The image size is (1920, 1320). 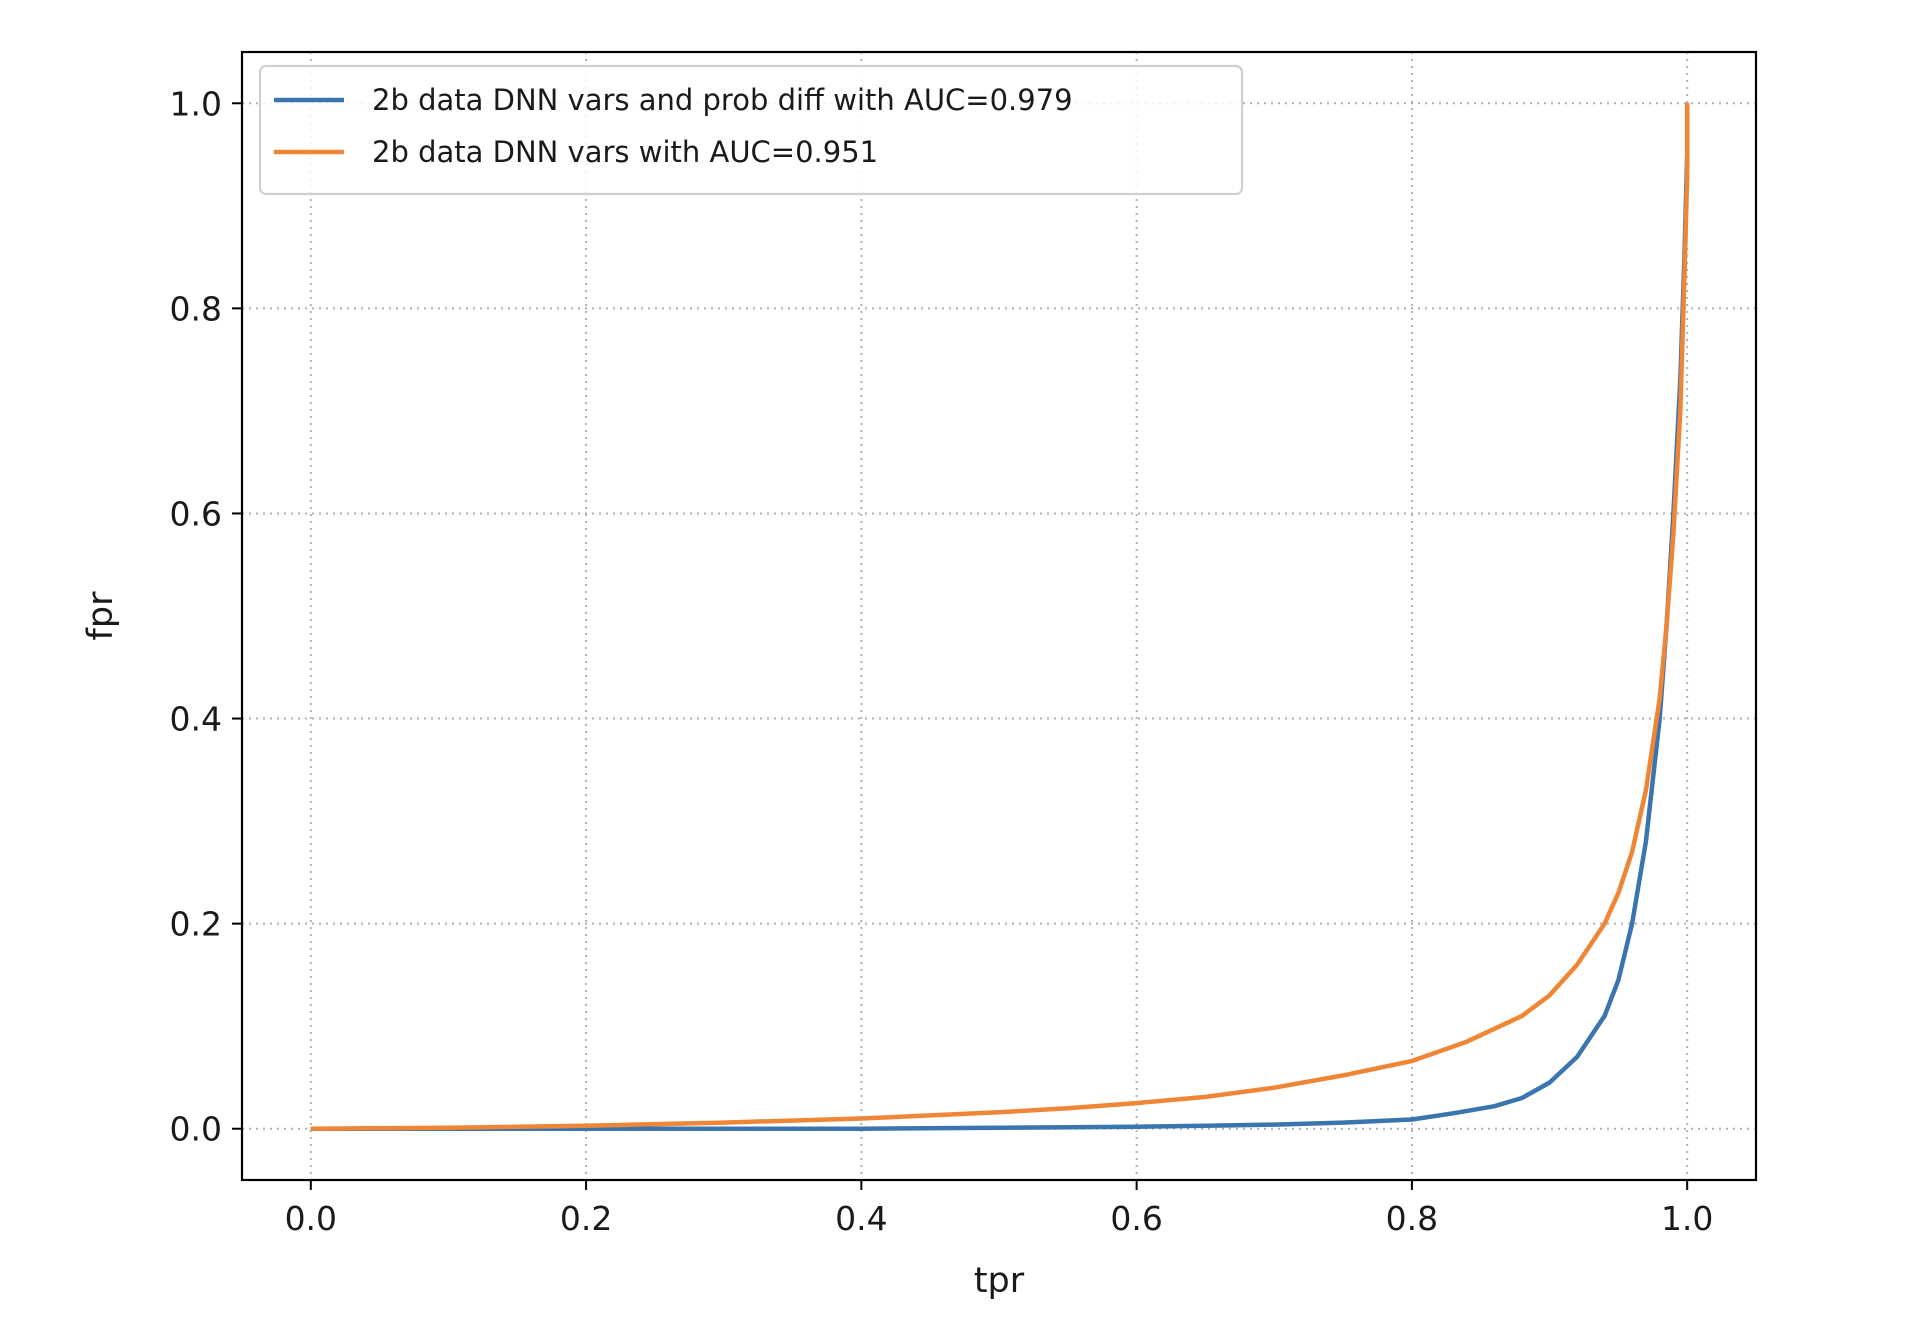 What do you see at coordinates (196, 719) in the screenshot?
I see `y-tick-label: 0.4` at bounding box center [196, 719].